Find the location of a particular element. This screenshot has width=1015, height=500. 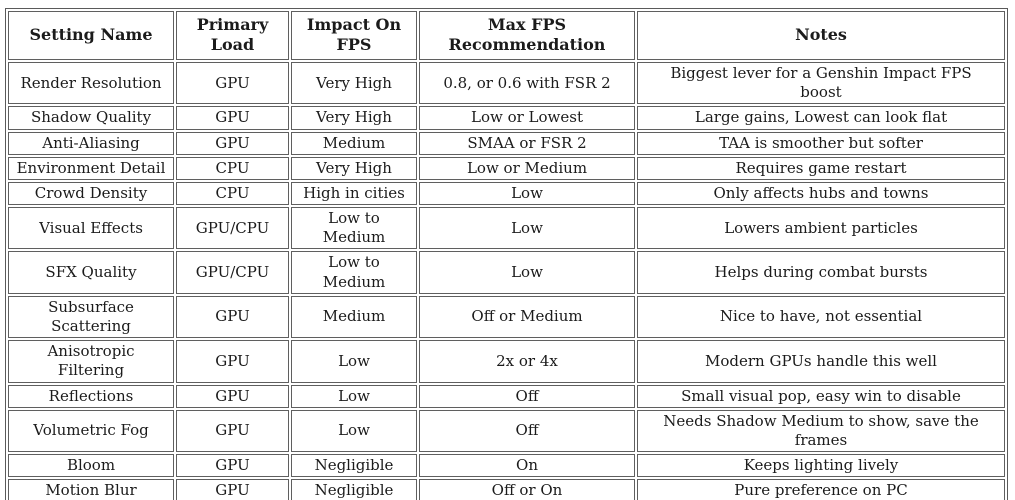

table-cell: Crowd Density is located at coordinates (91, 193).